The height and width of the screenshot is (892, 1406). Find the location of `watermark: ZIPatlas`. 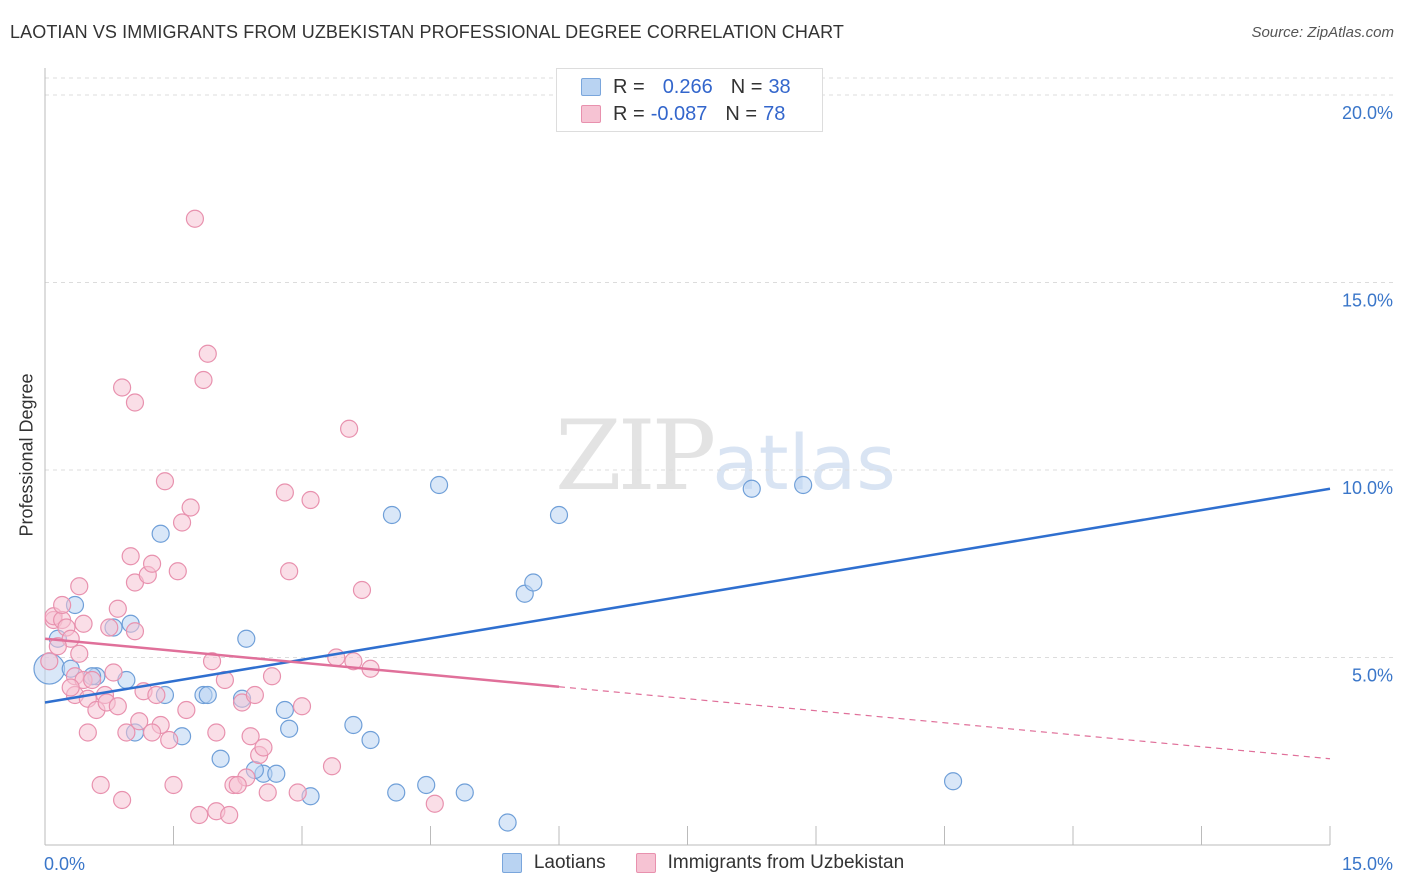

watermark: ZIPatlas is located at coordinates (725, 456).